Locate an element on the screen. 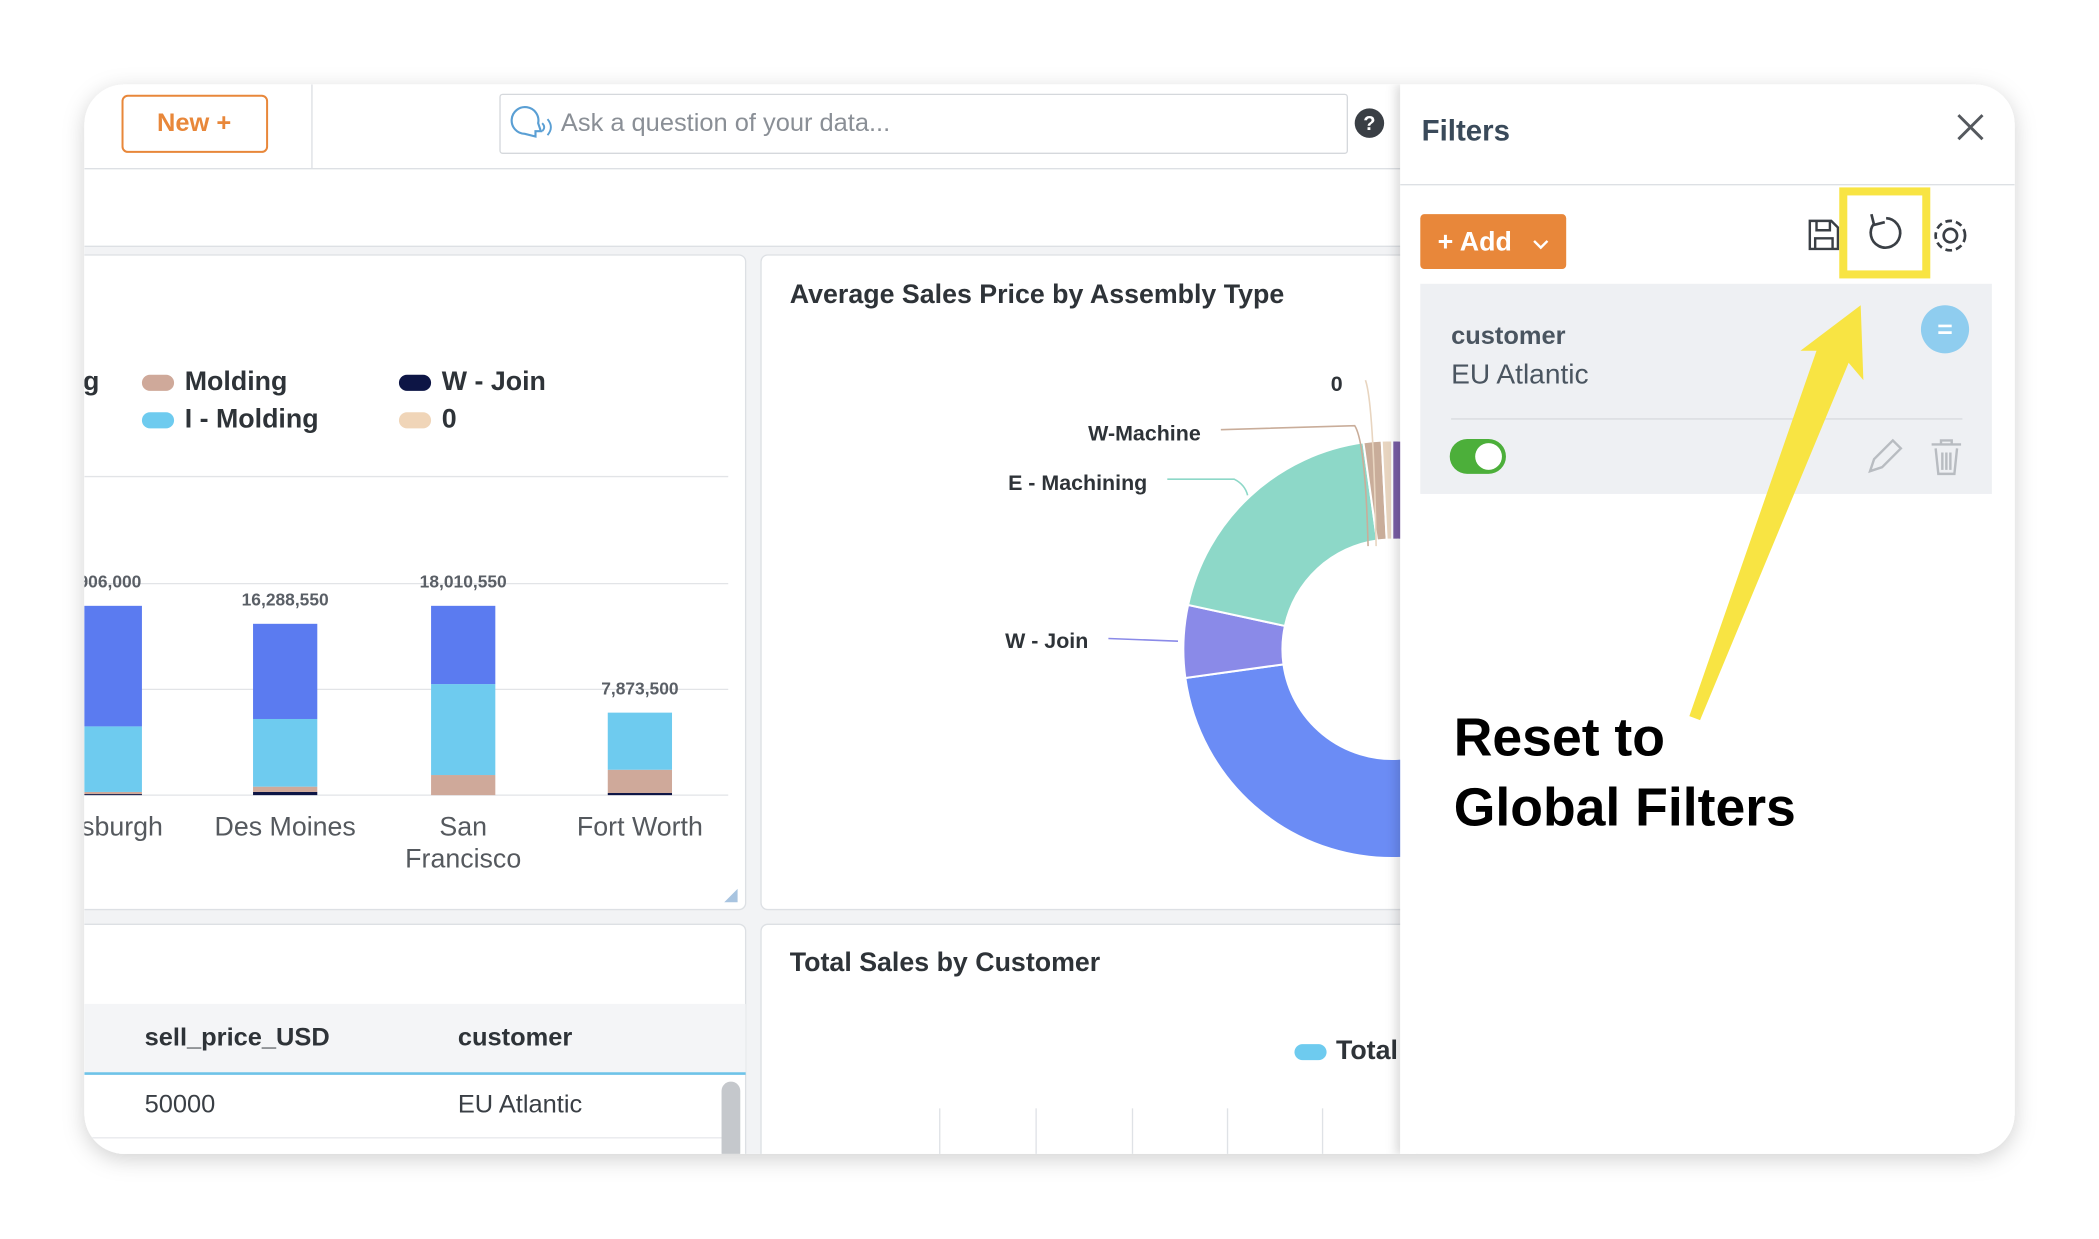  filter-card is located at coordinates (1706, 388).